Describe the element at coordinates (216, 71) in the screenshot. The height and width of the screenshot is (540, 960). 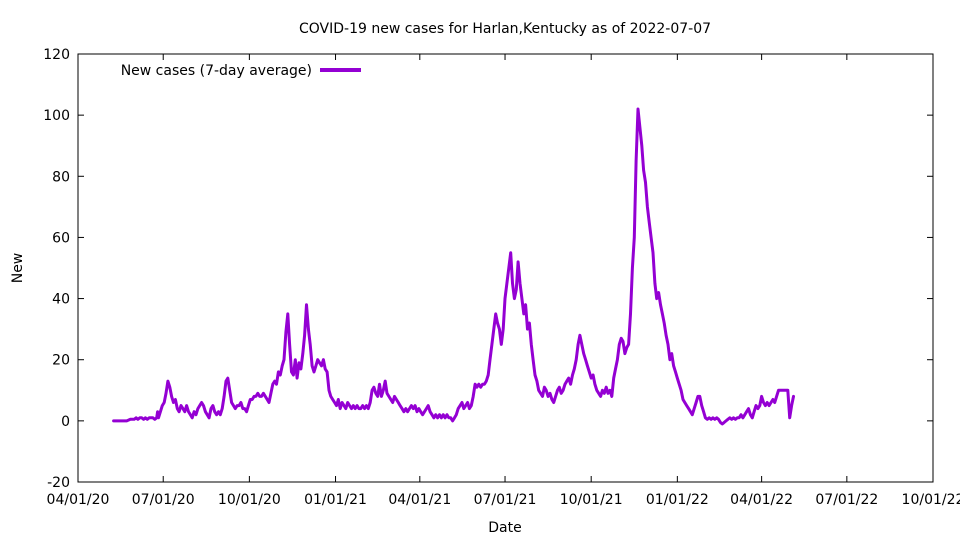
I see `legend-label-new-cases: New cases (7-day average)` at that location.